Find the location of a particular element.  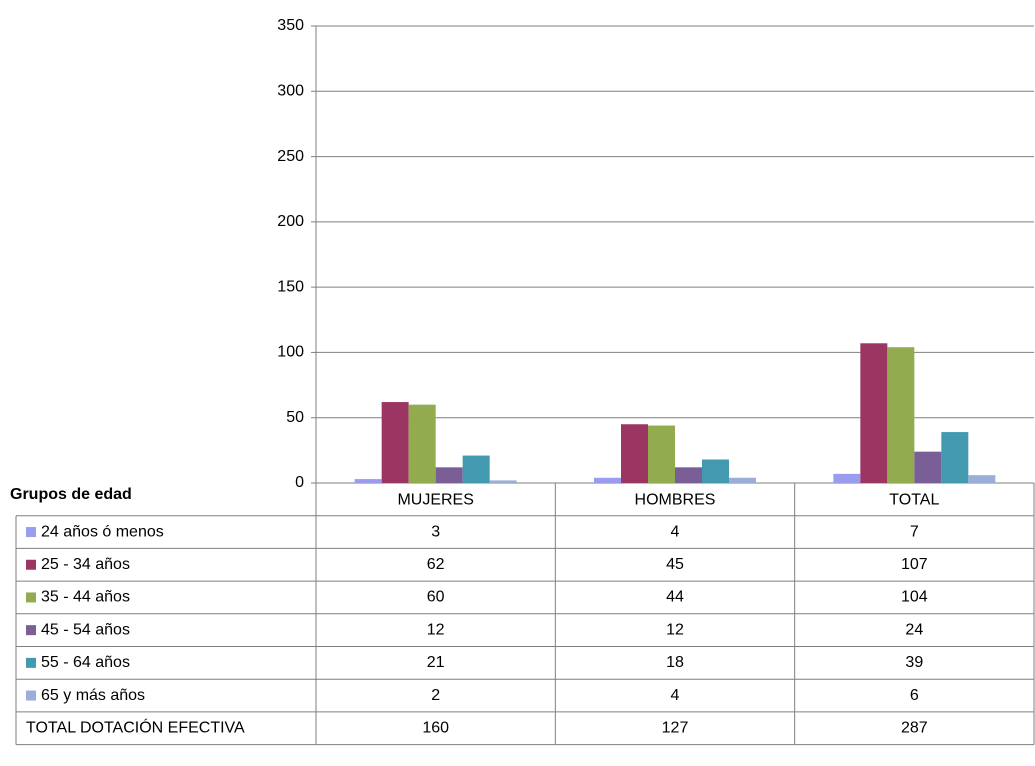

legend-label: 24 años ó menos is located at coordinates (102, 531).